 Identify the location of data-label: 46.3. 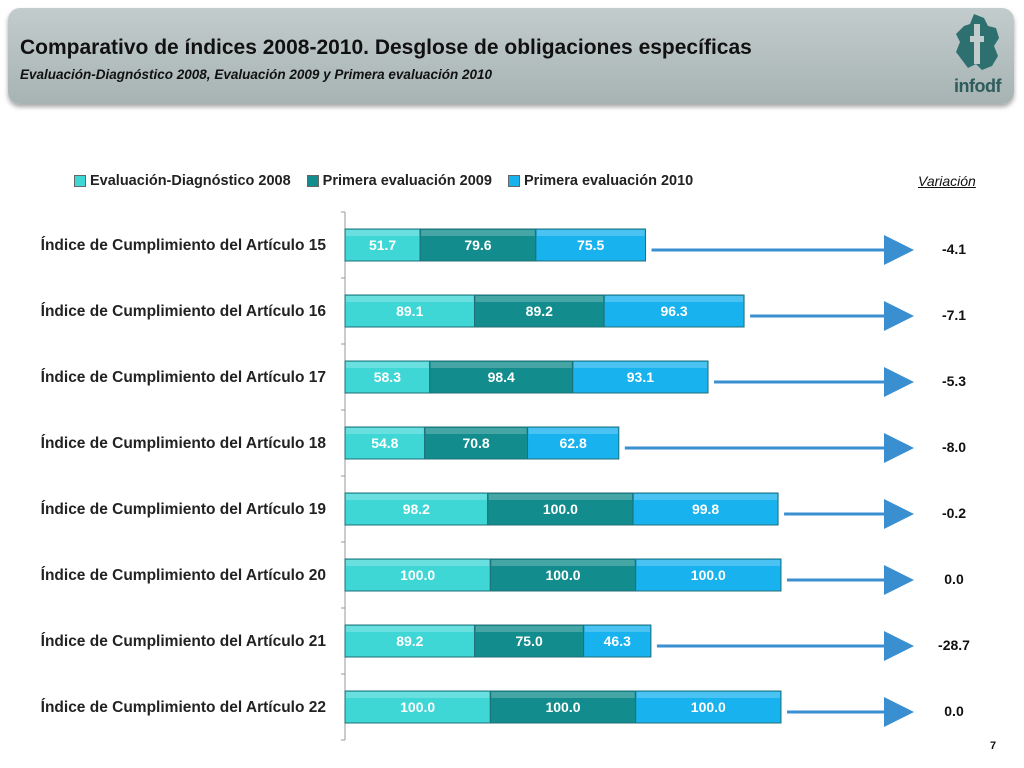
(617, 641).